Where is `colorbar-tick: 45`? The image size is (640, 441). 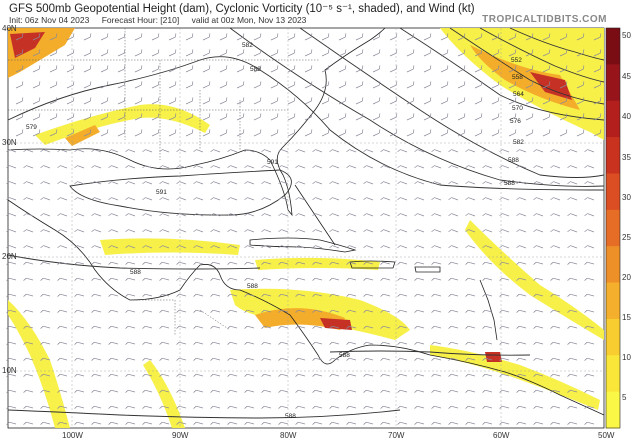 colorbar-tick: 45 is located at coordinates (626, 76).